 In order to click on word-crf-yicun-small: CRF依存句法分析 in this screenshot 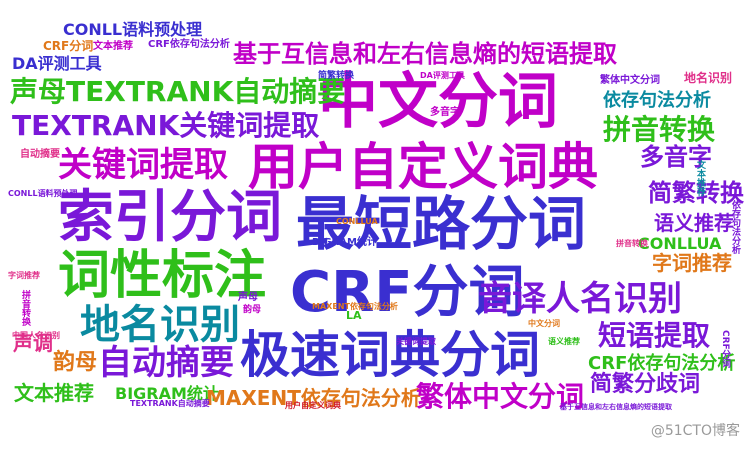, I will do `click(189, 44)`.